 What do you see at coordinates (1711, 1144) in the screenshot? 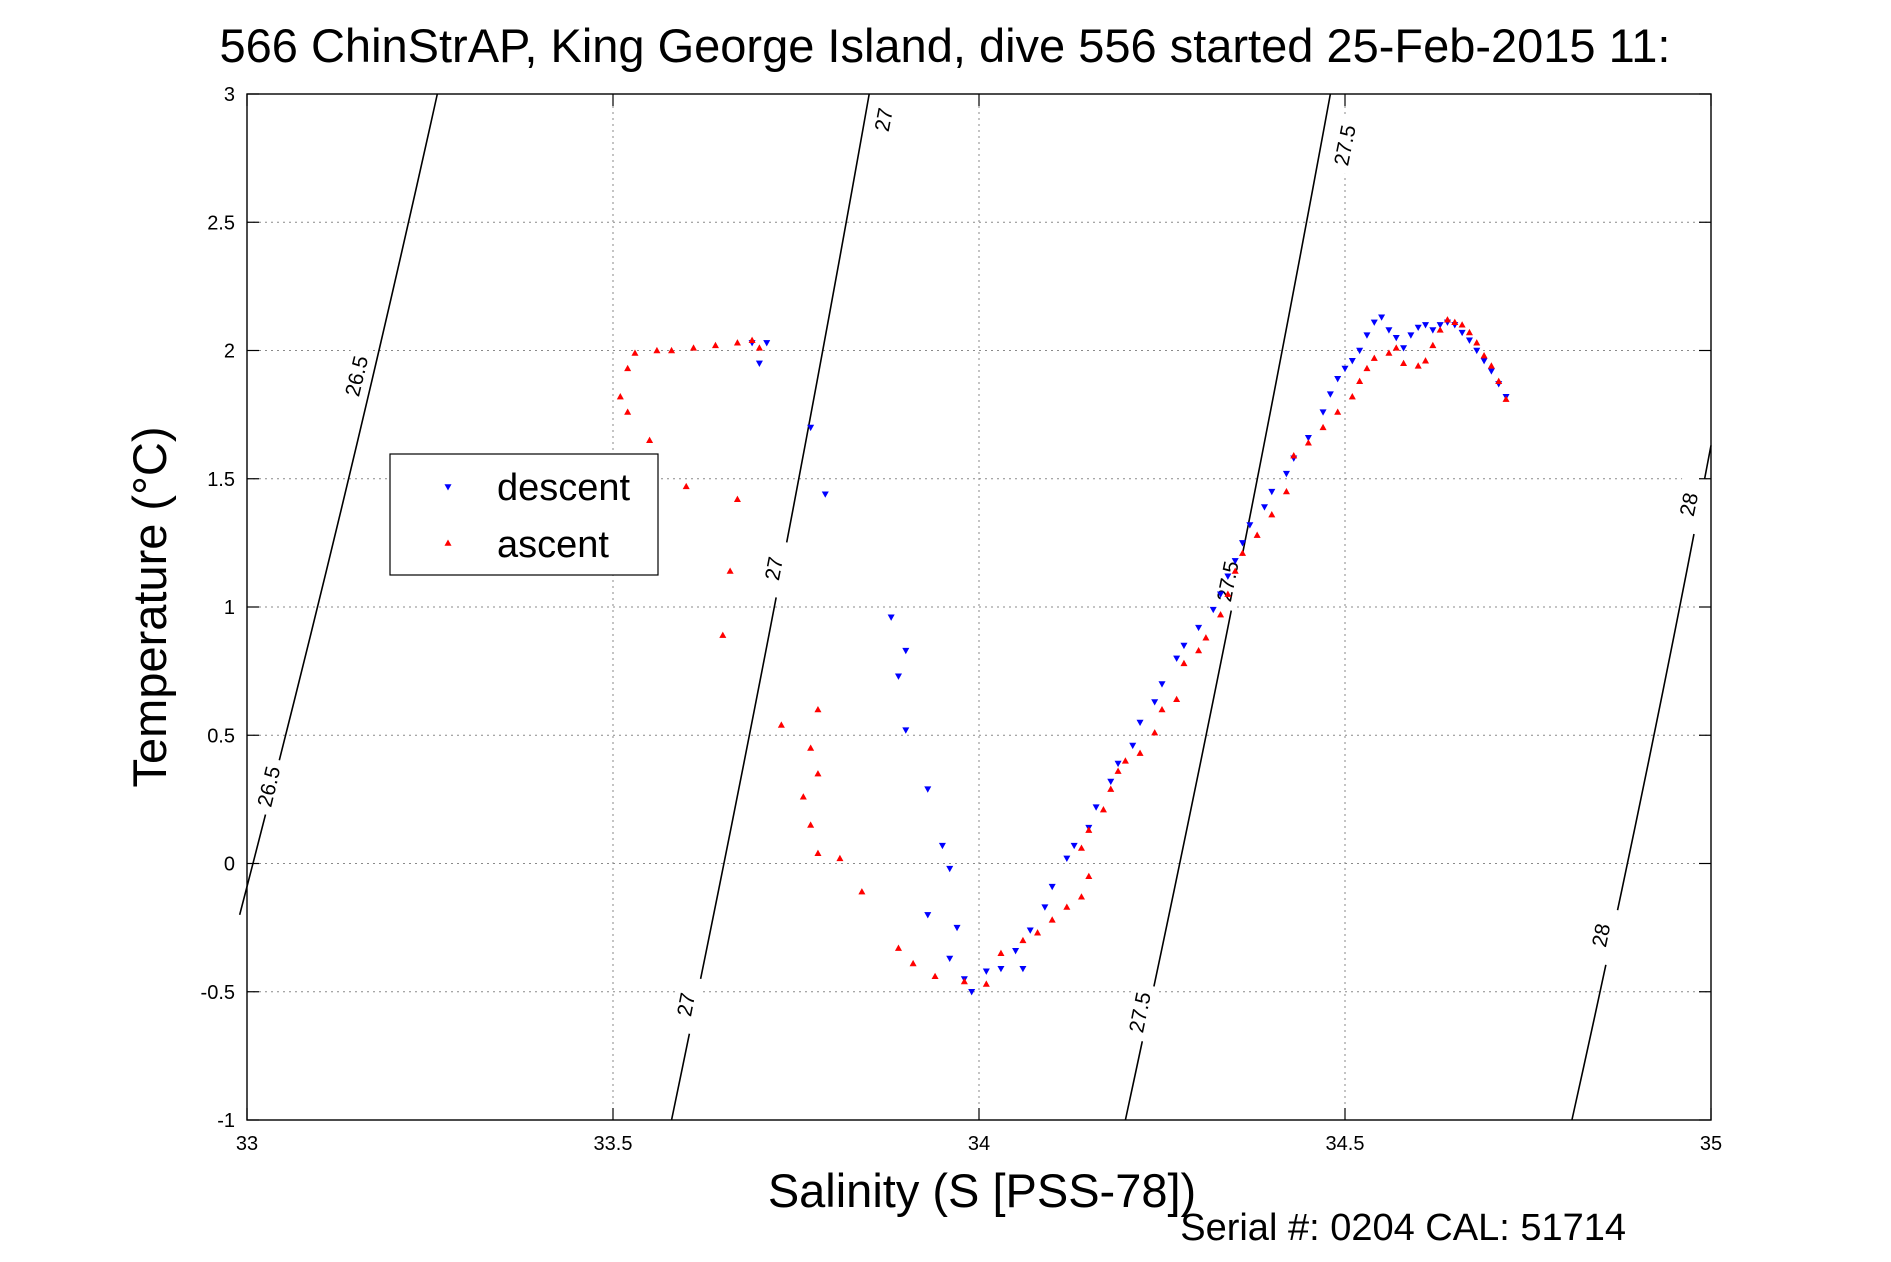
I see `x-tick-label: 35` at bounding box center [1711, 1144].